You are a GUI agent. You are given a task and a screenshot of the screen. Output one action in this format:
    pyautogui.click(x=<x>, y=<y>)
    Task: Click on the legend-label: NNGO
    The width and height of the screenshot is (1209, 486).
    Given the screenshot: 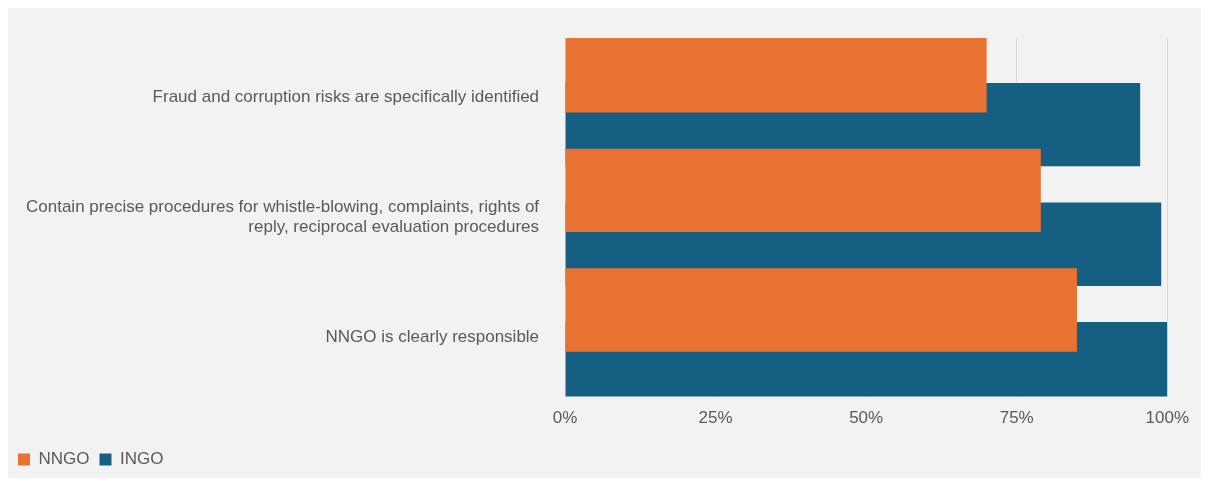 What is the action you would take?
    pyautogui.click(x=64, y=459)
    